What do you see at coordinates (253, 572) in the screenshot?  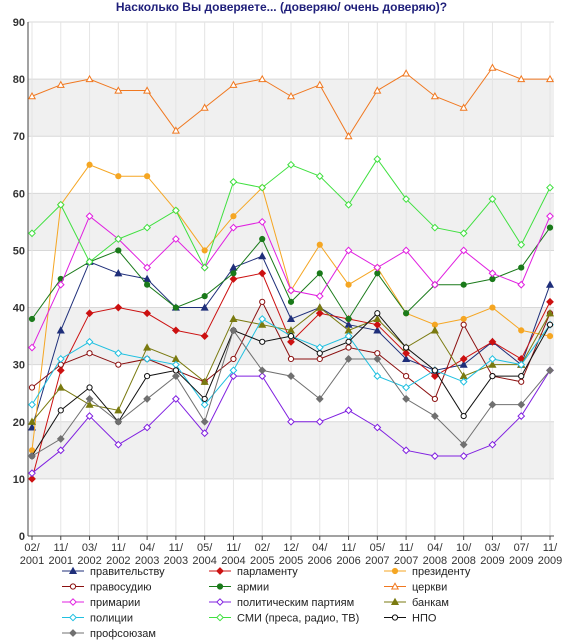 I see `legend-item: парламенту` at bounding box center [253, 572].